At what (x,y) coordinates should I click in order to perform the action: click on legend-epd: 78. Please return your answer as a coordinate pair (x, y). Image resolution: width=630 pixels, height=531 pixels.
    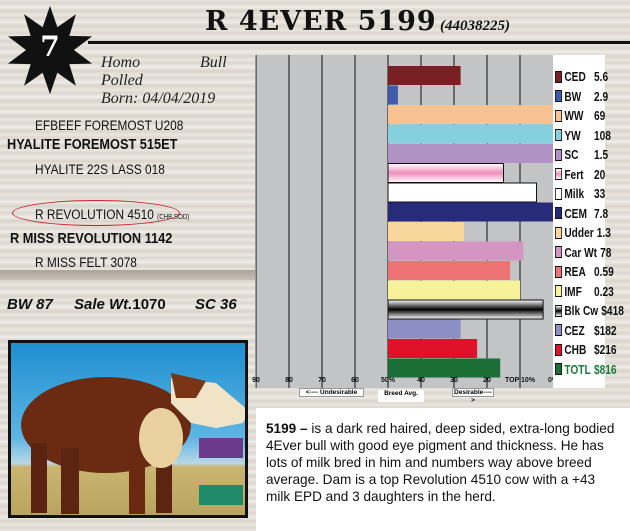
    Looking at the image, I should click on (606, 252).